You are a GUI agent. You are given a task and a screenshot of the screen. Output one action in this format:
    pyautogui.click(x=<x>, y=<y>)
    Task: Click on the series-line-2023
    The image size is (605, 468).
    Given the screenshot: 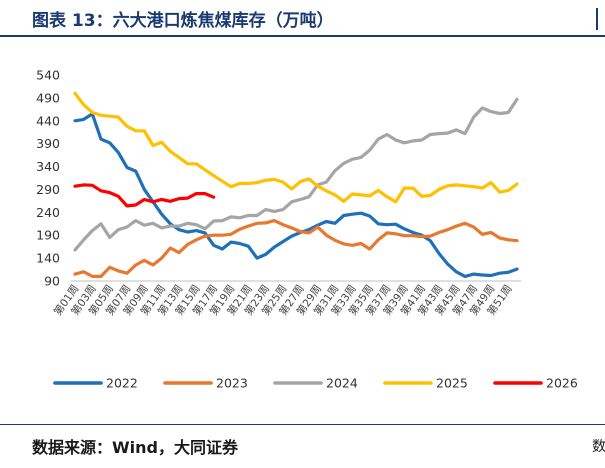 What is the action you would take?
    pyautogui.click(x=296, y=248)
    